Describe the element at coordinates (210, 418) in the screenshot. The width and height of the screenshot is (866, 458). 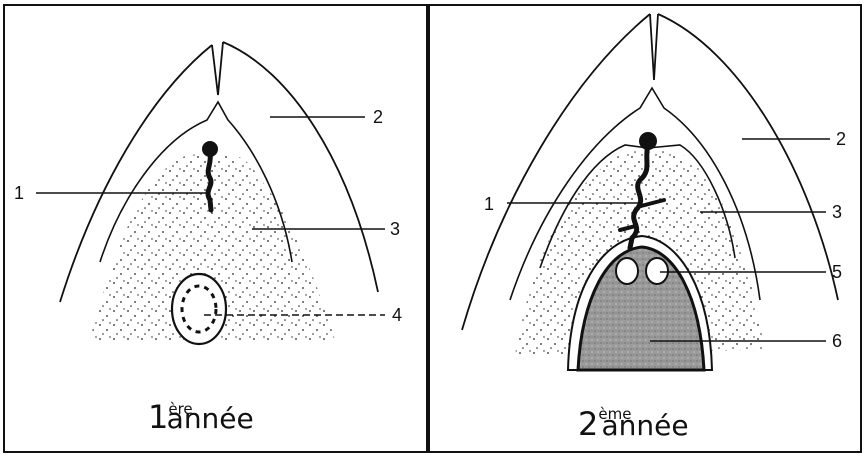
I see `panel-1-caption-word: année` at that location.